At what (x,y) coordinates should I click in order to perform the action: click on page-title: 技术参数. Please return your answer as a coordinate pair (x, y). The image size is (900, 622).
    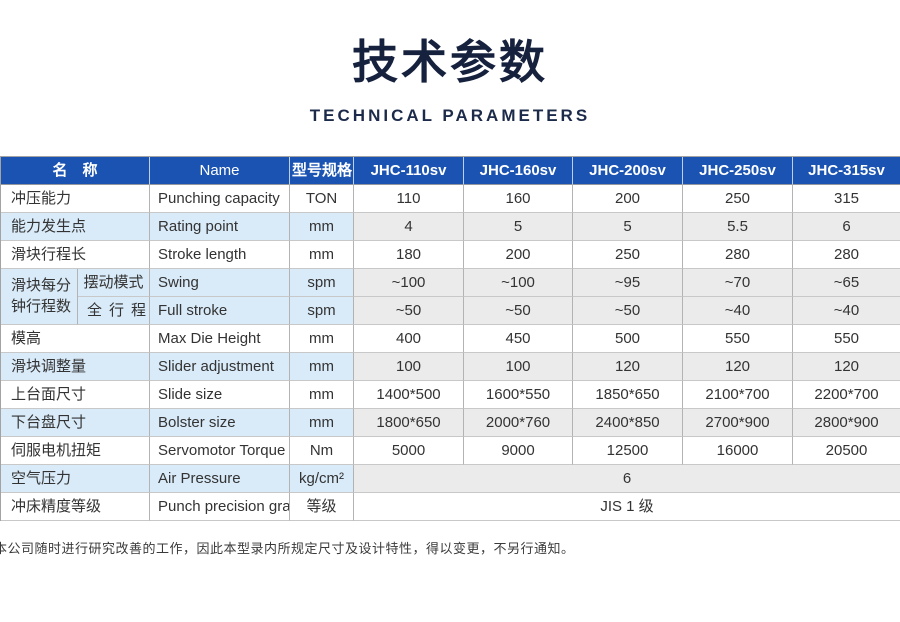
    Looking at the image, I should click on (450, 62).